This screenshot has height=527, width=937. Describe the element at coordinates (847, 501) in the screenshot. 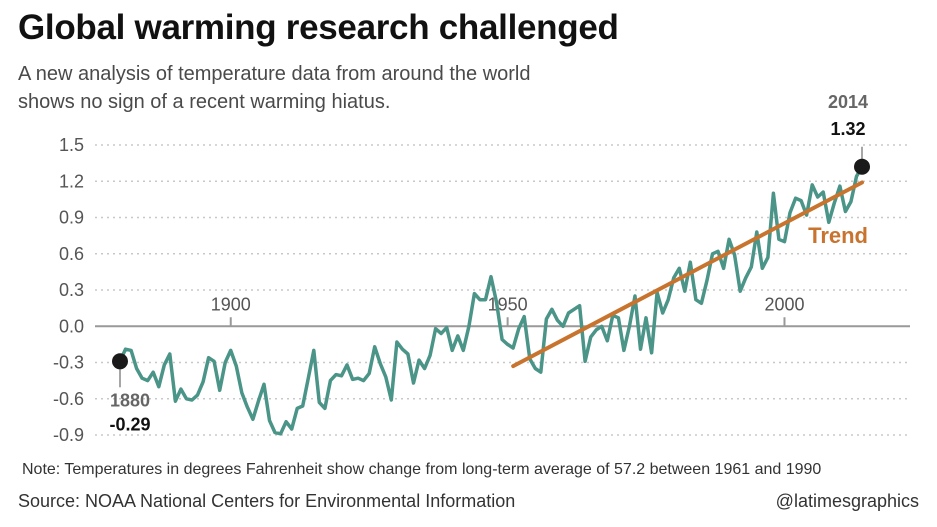

I see `chart-credit: @latimesgraphics` at that location.